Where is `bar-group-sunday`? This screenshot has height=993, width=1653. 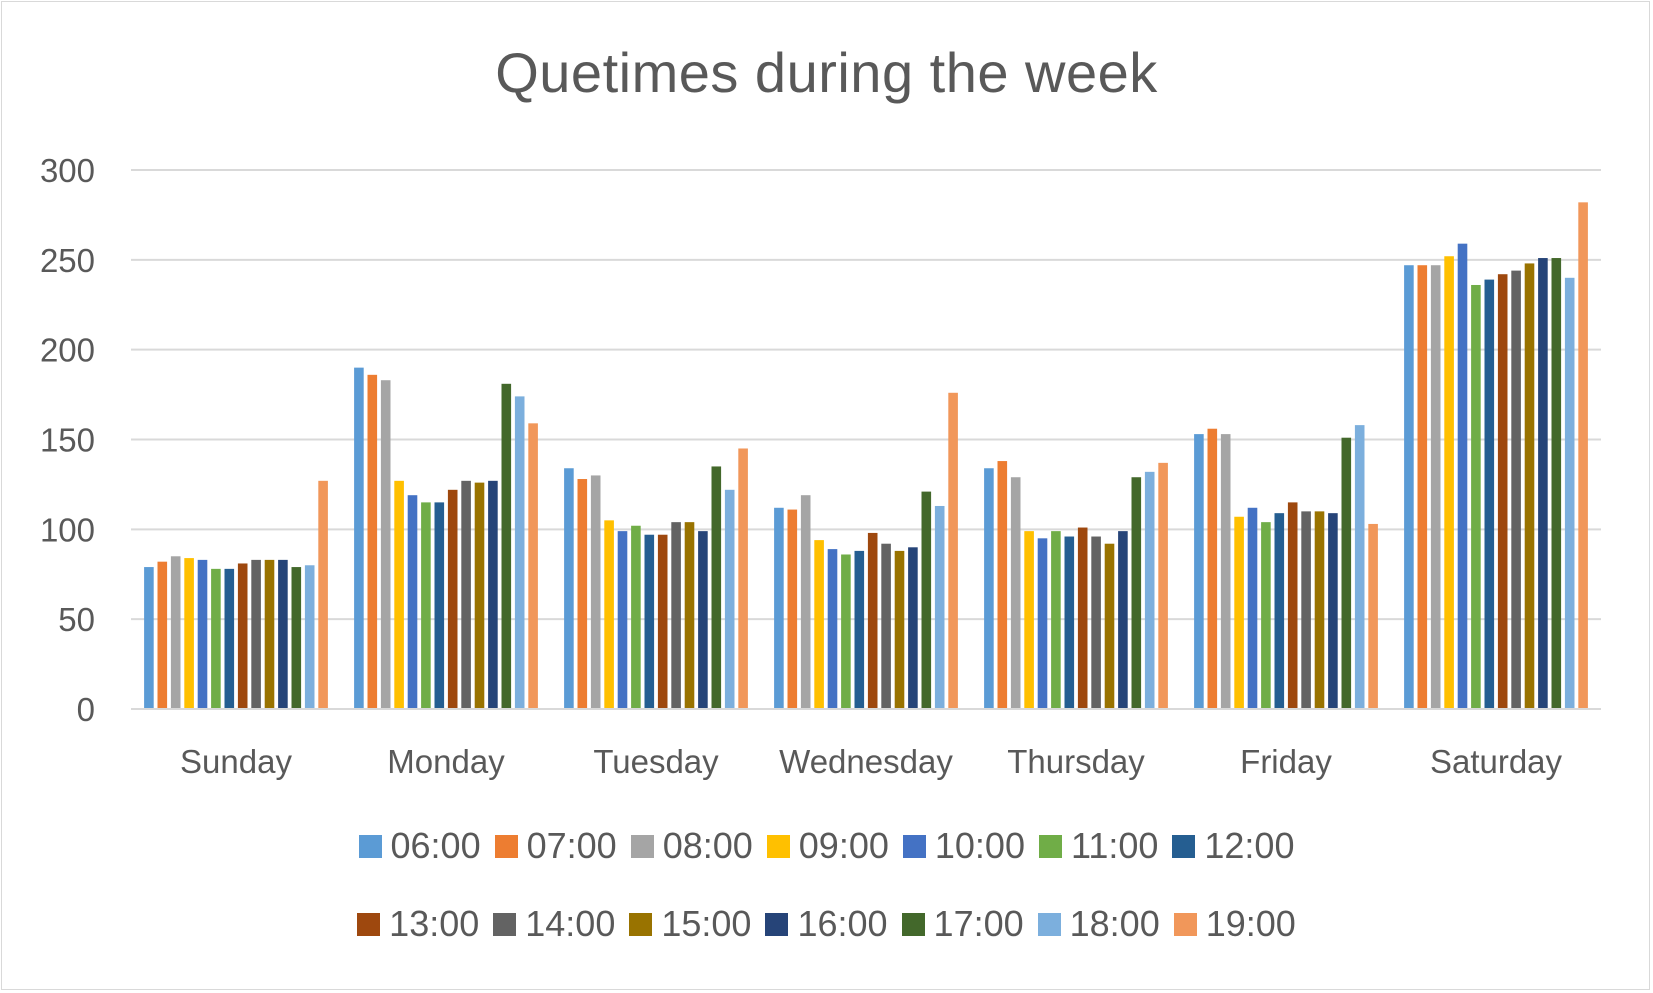 bar-group-sunday is located at coordinates (236, 594).